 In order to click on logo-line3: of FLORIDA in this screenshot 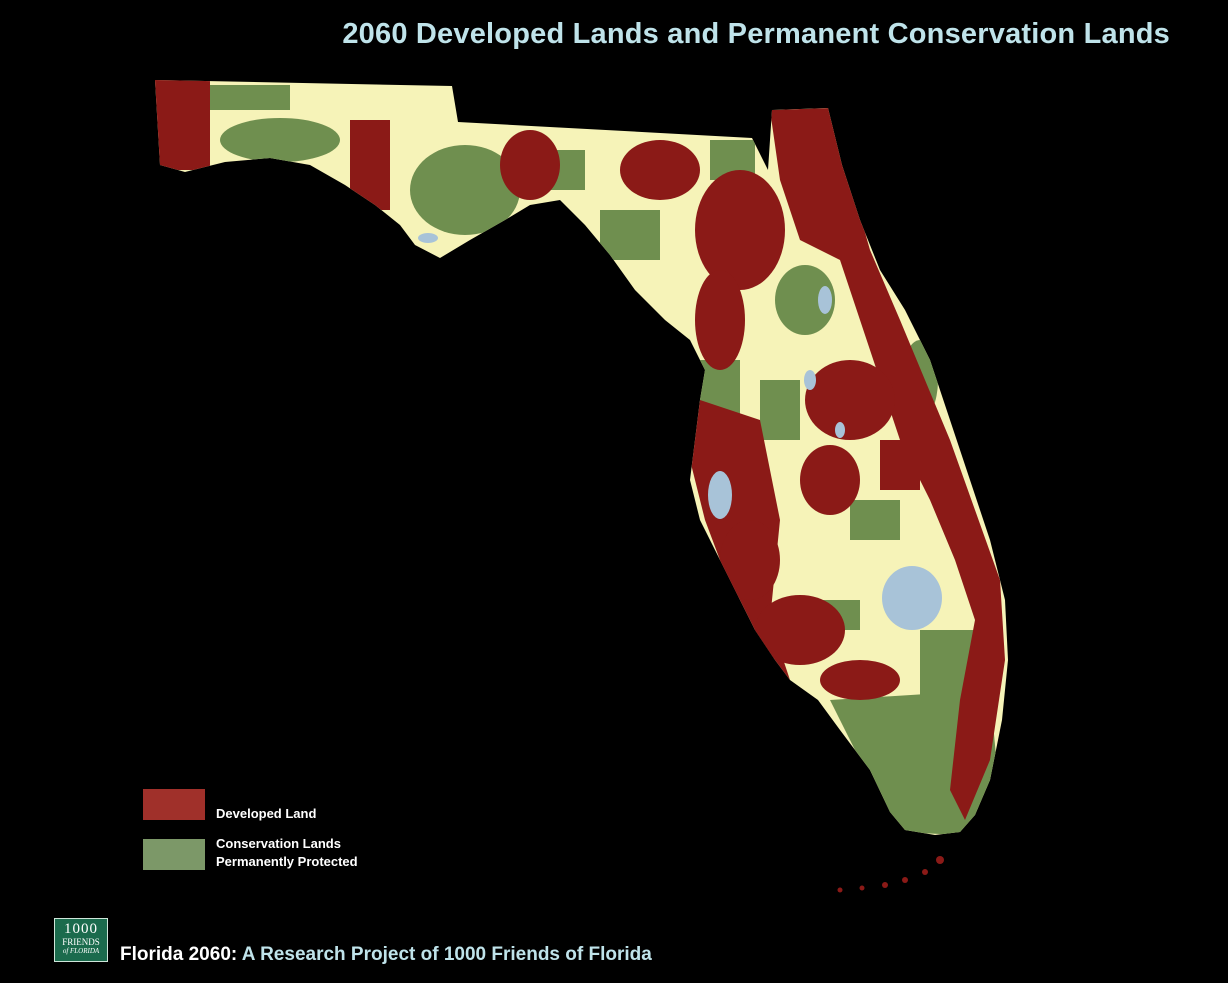, I will do `click(81, 951)`.